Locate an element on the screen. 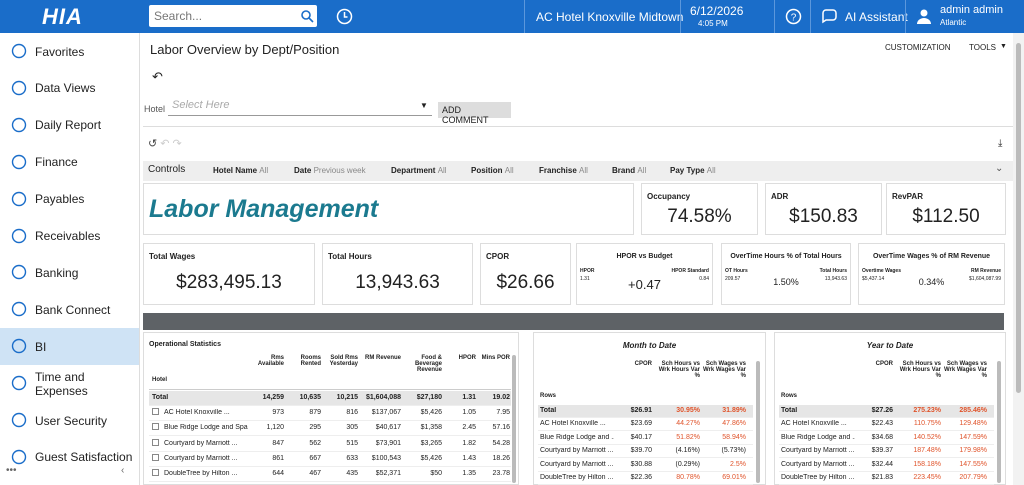 The image size is (1024, 485). column-header: Hotel is located at coordinates (159, 380).